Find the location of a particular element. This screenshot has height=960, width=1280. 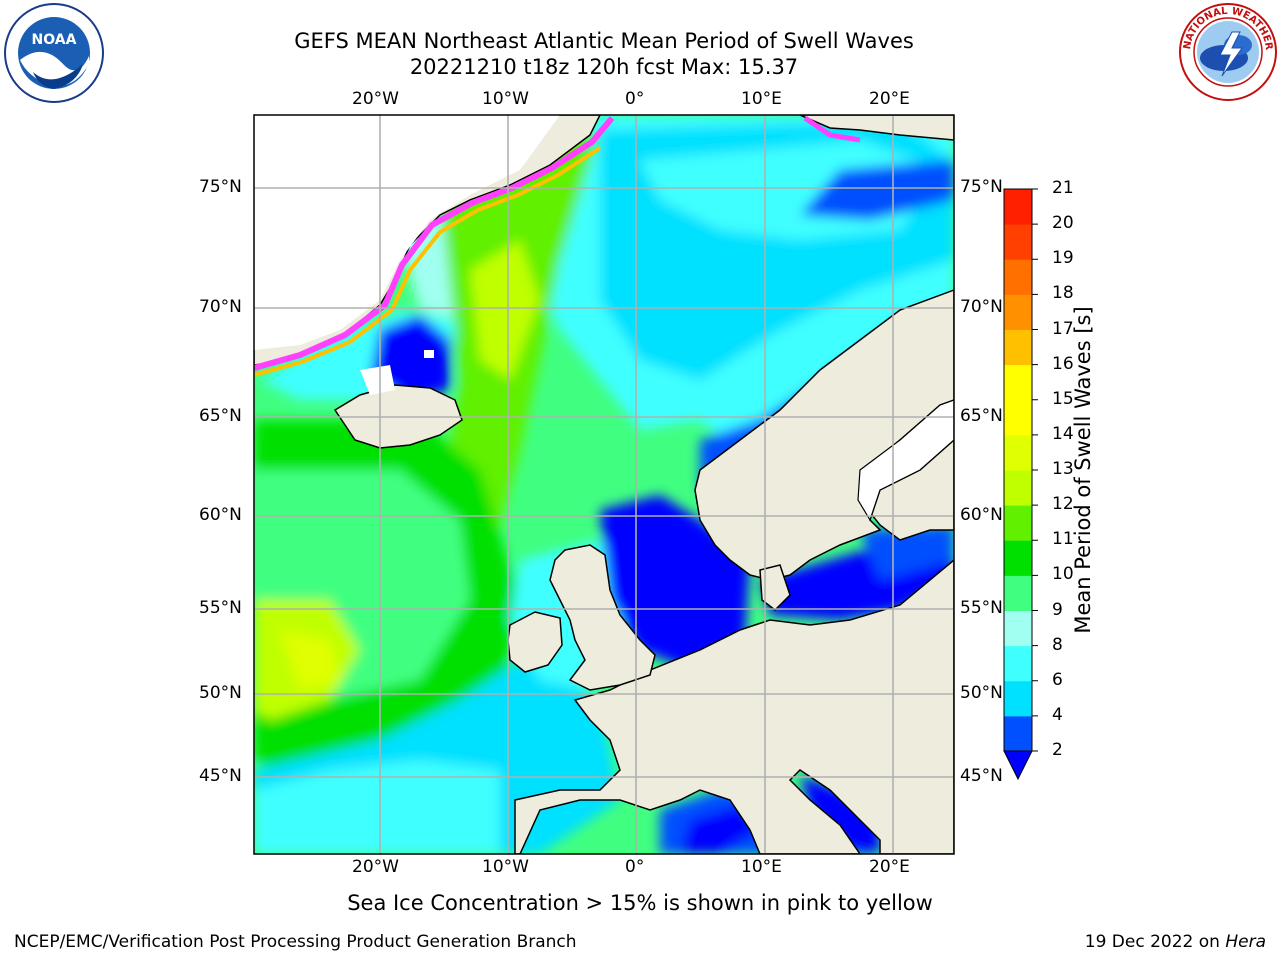

noaa-logo-icon: NOAA is located at coordinates (54, 53).